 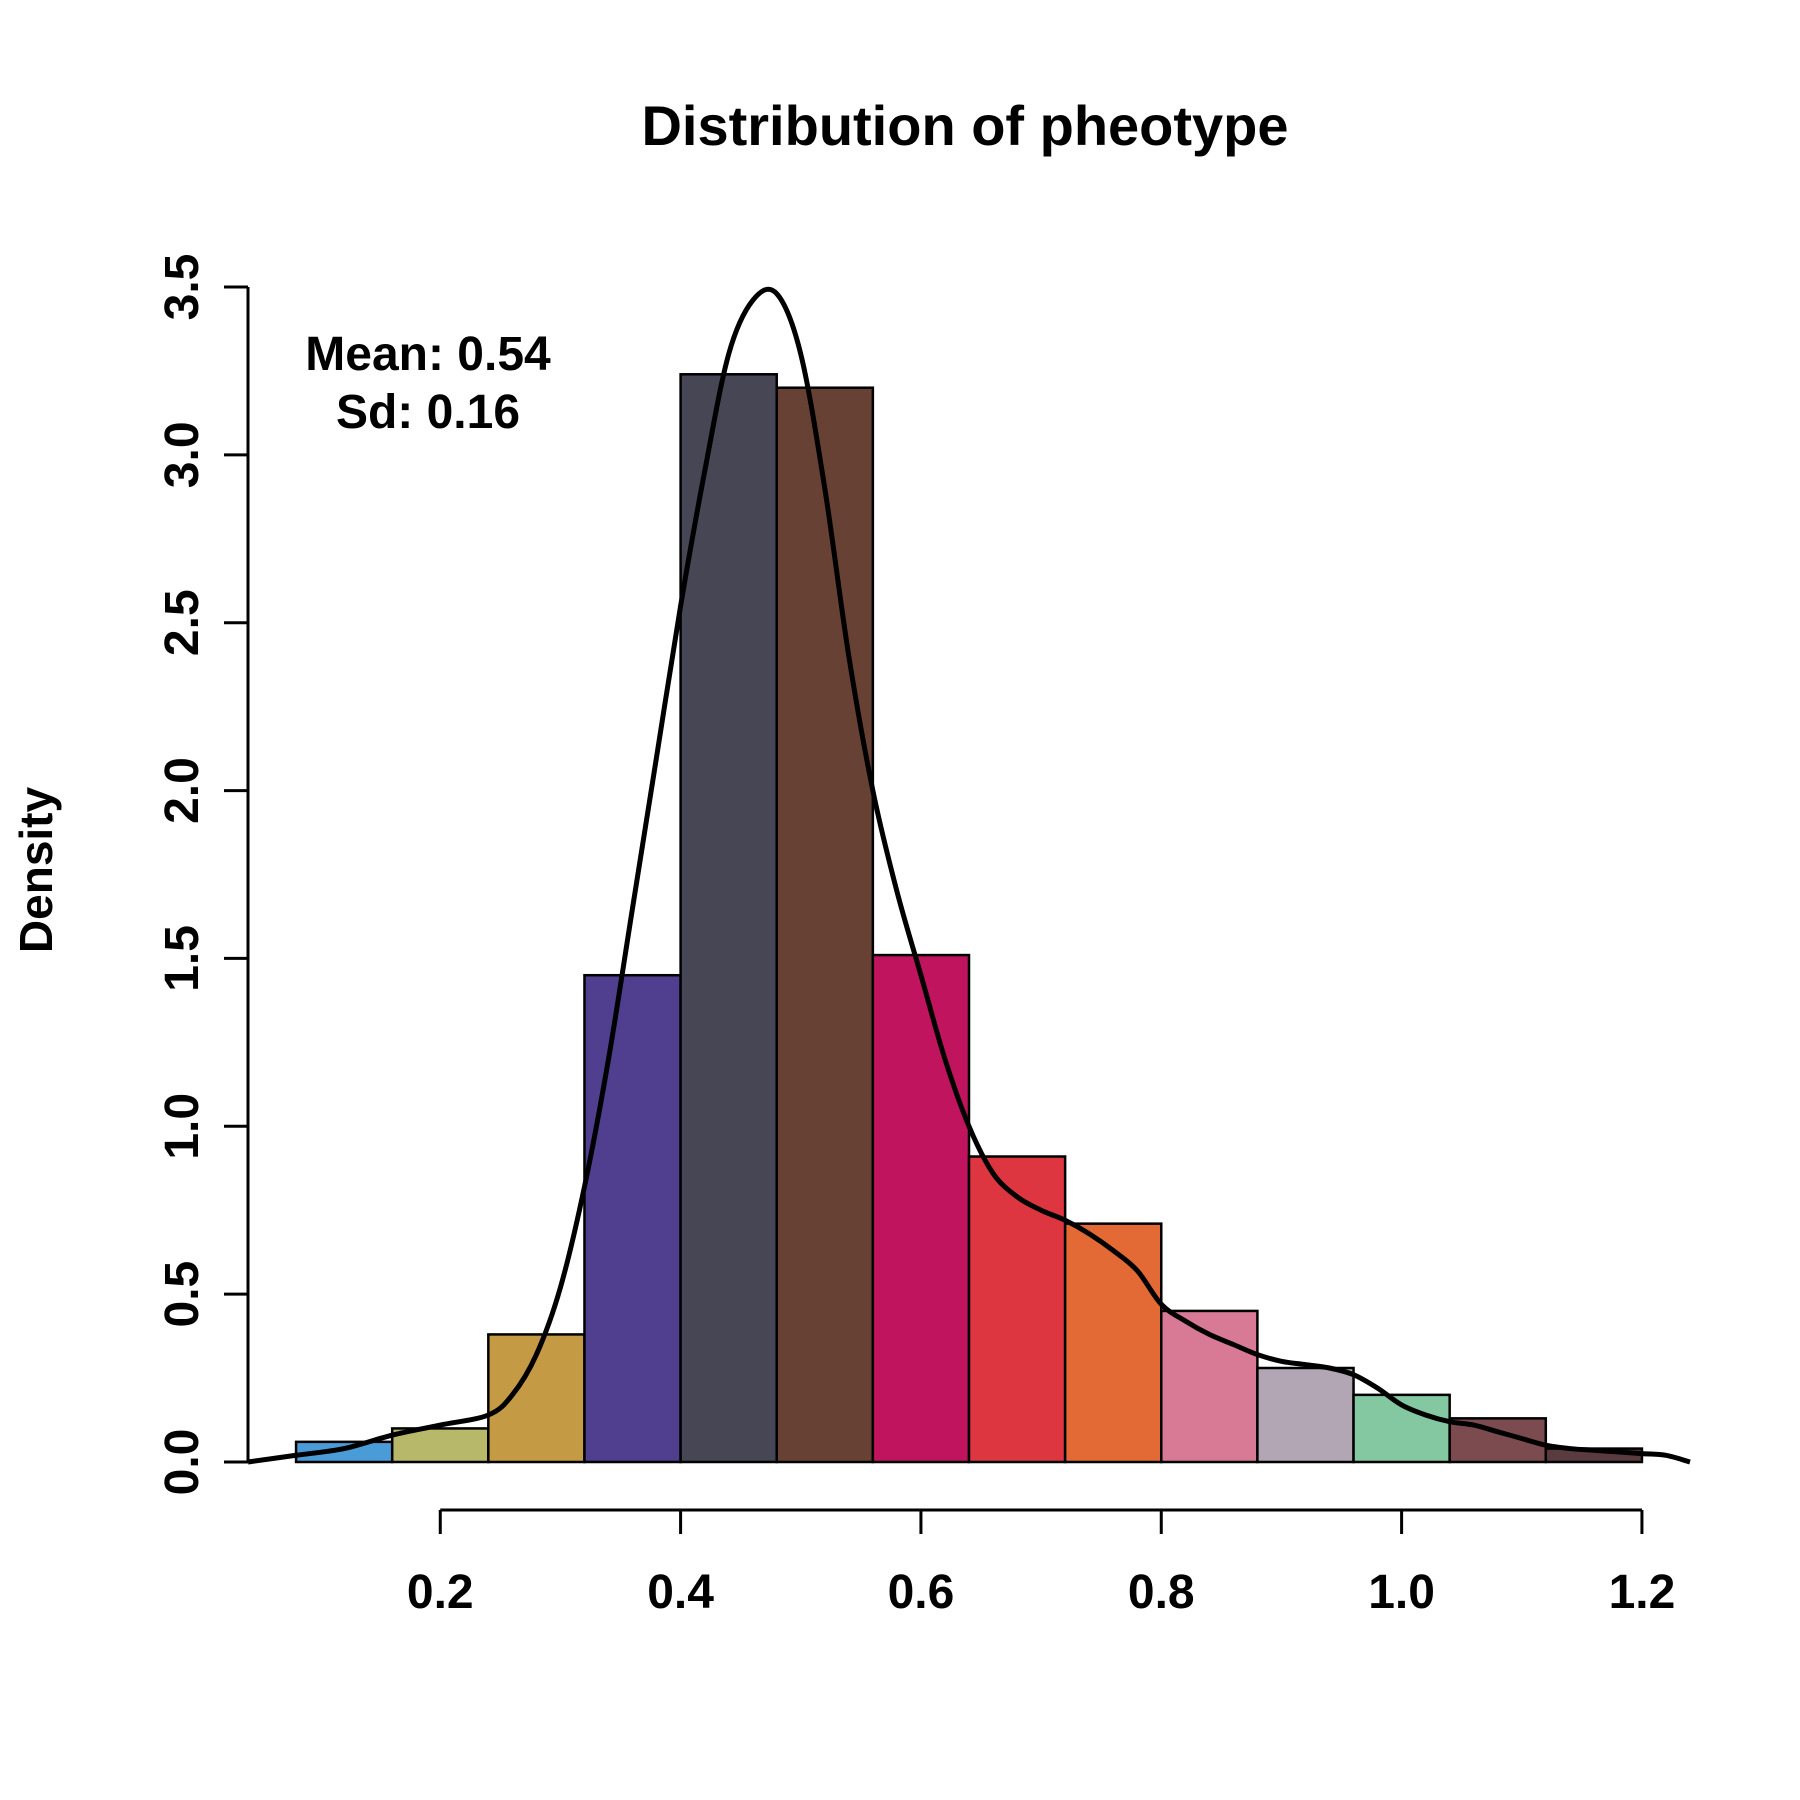 What do you see at coordinates (182, 622) in the screenshot?
I see `y-tick-label: 2.5` at bounding box center [182, 622].